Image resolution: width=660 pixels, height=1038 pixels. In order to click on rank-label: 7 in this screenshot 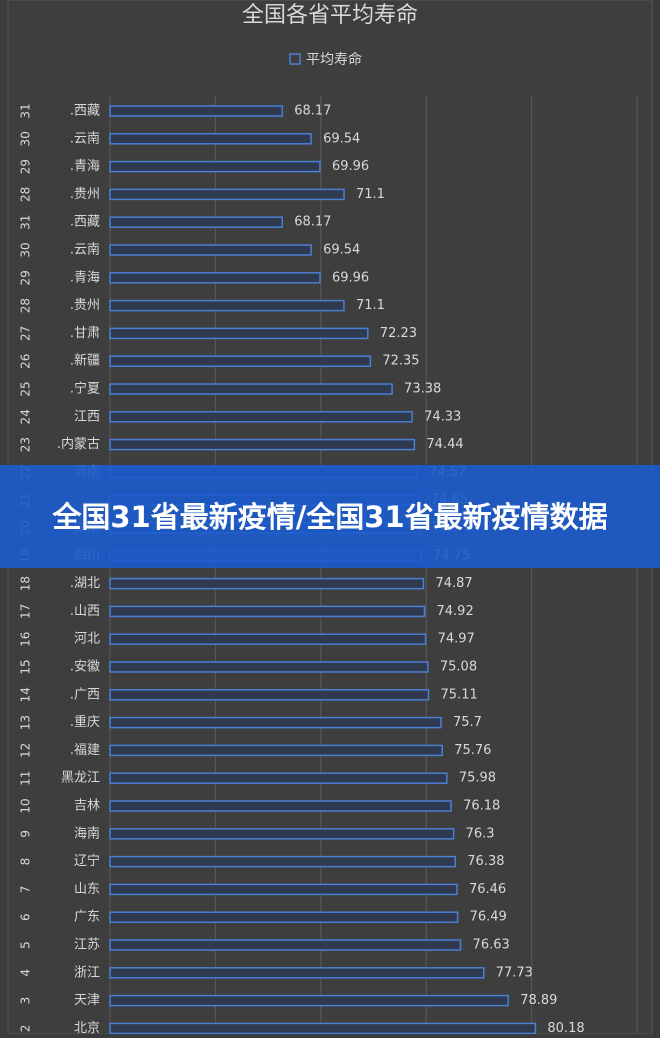, I will do `click(26, 890)`.